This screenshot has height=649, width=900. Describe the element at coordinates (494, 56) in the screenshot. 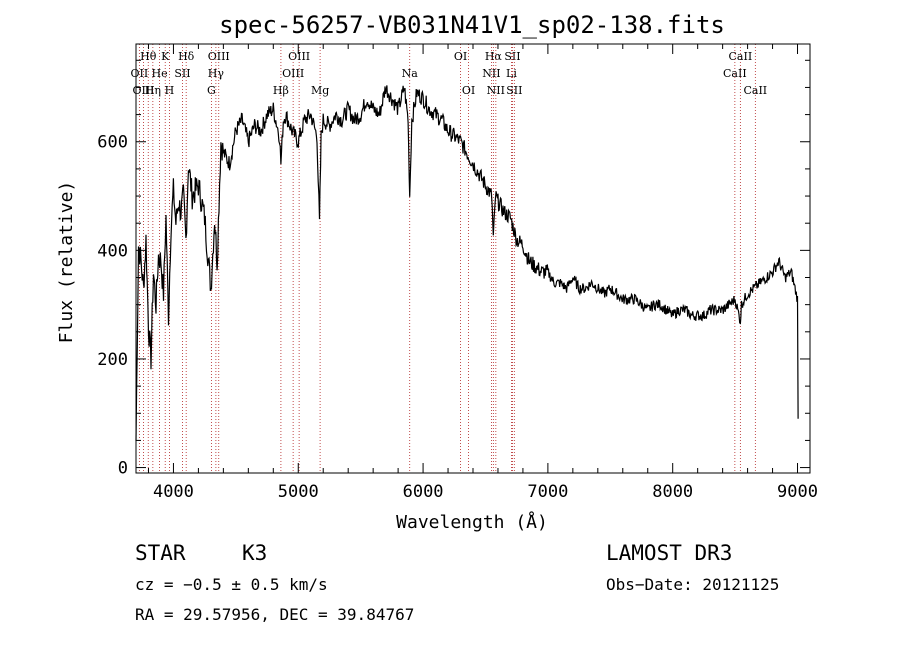

I see `line-marker-label: Hα` at that location.